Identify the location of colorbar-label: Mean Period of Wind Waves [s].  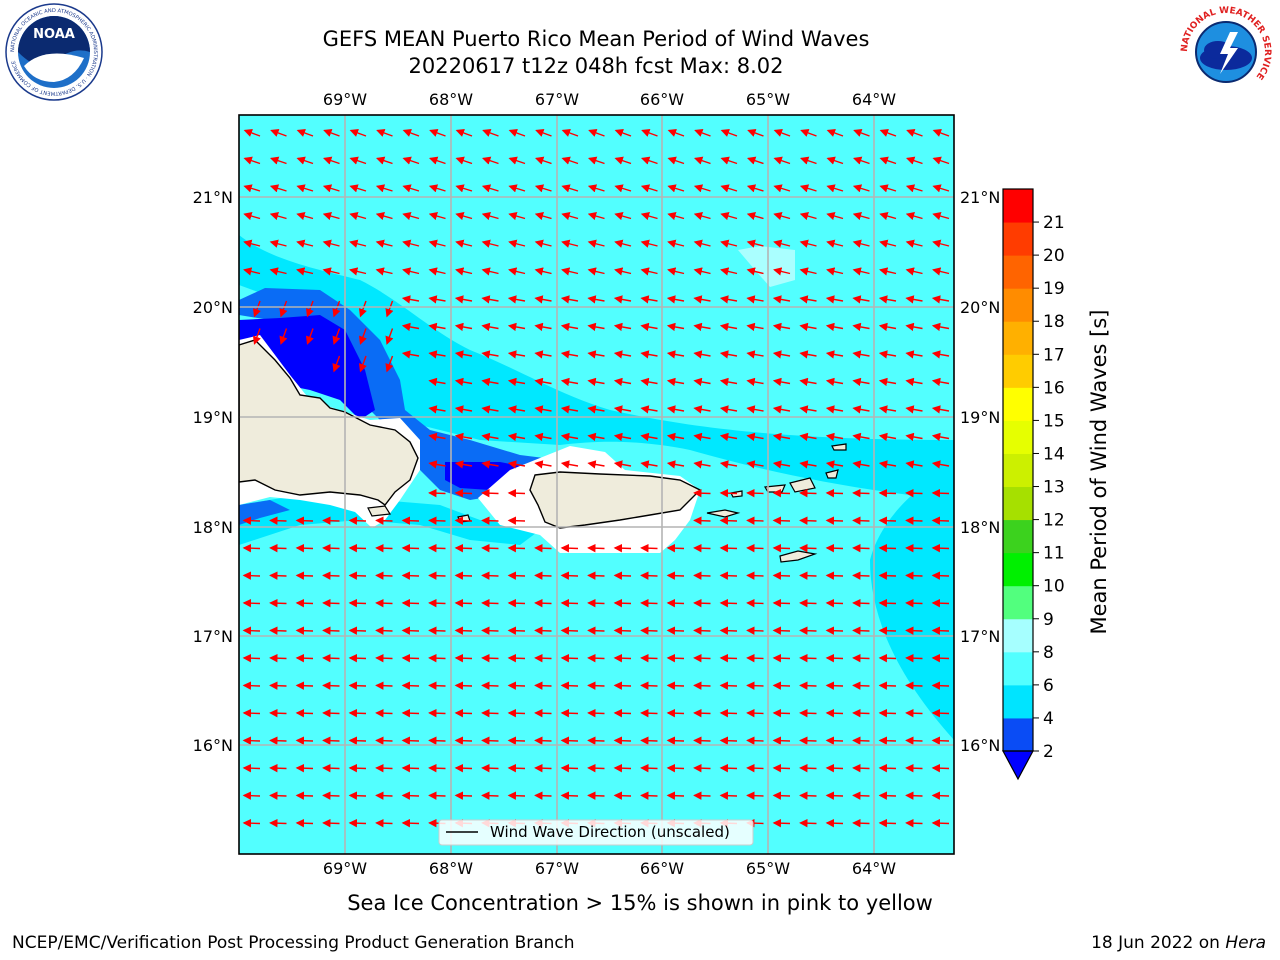
(1099, 472).